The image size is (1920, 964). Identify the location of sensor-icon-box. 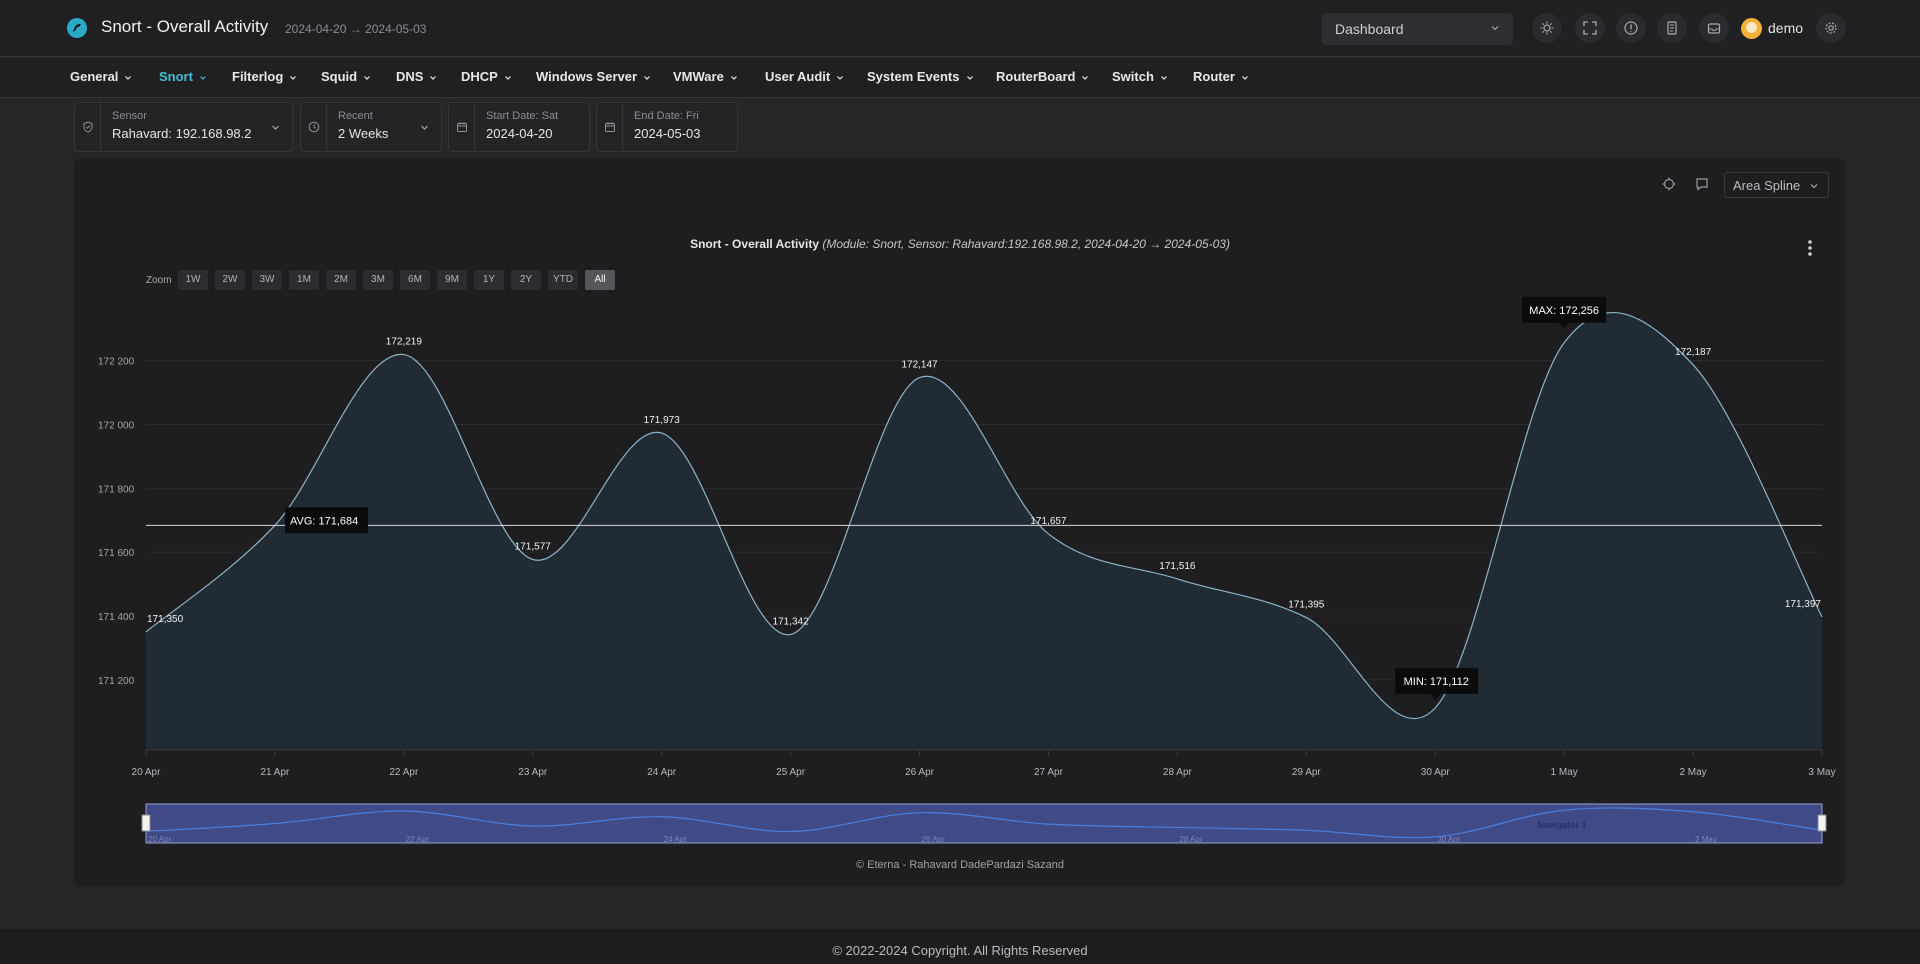
(88, 127).